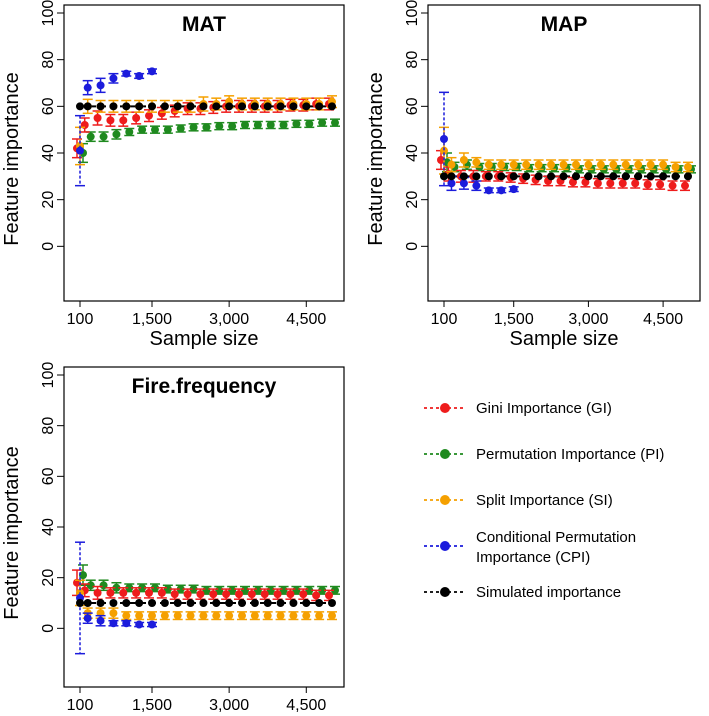 This screenshot has width=709, height=716. What do you see at coordinates (204, 386) in the screenshot?
I see `panel-title: Fire.frequency` at bounding box center [204, 386].